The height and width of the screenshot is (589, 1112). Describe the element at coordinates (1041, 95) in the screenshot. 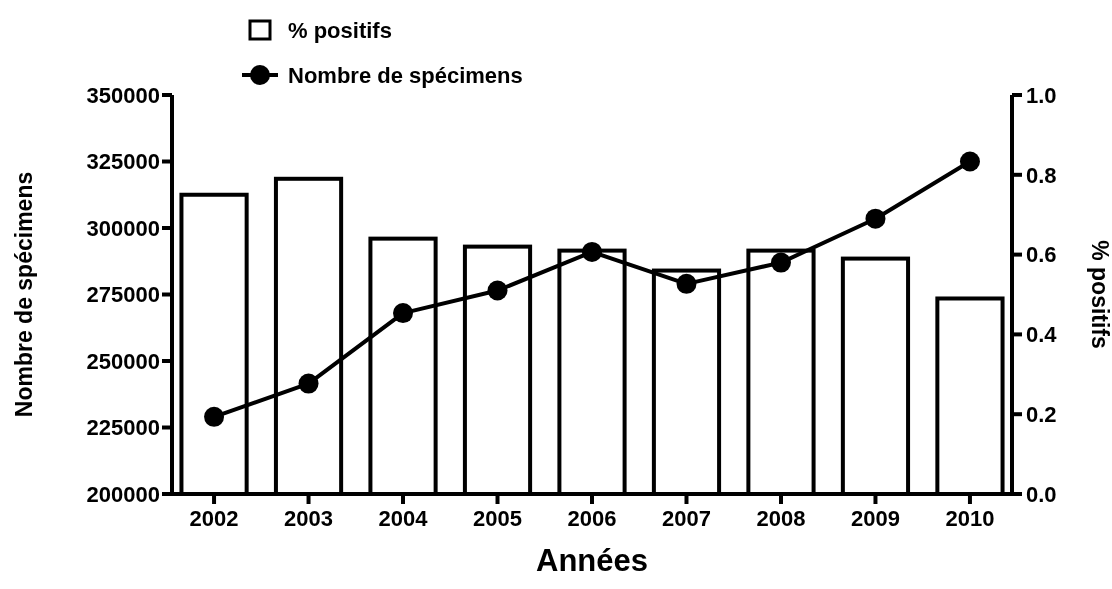

I see `y2-tick-label: 1.0` at that location.